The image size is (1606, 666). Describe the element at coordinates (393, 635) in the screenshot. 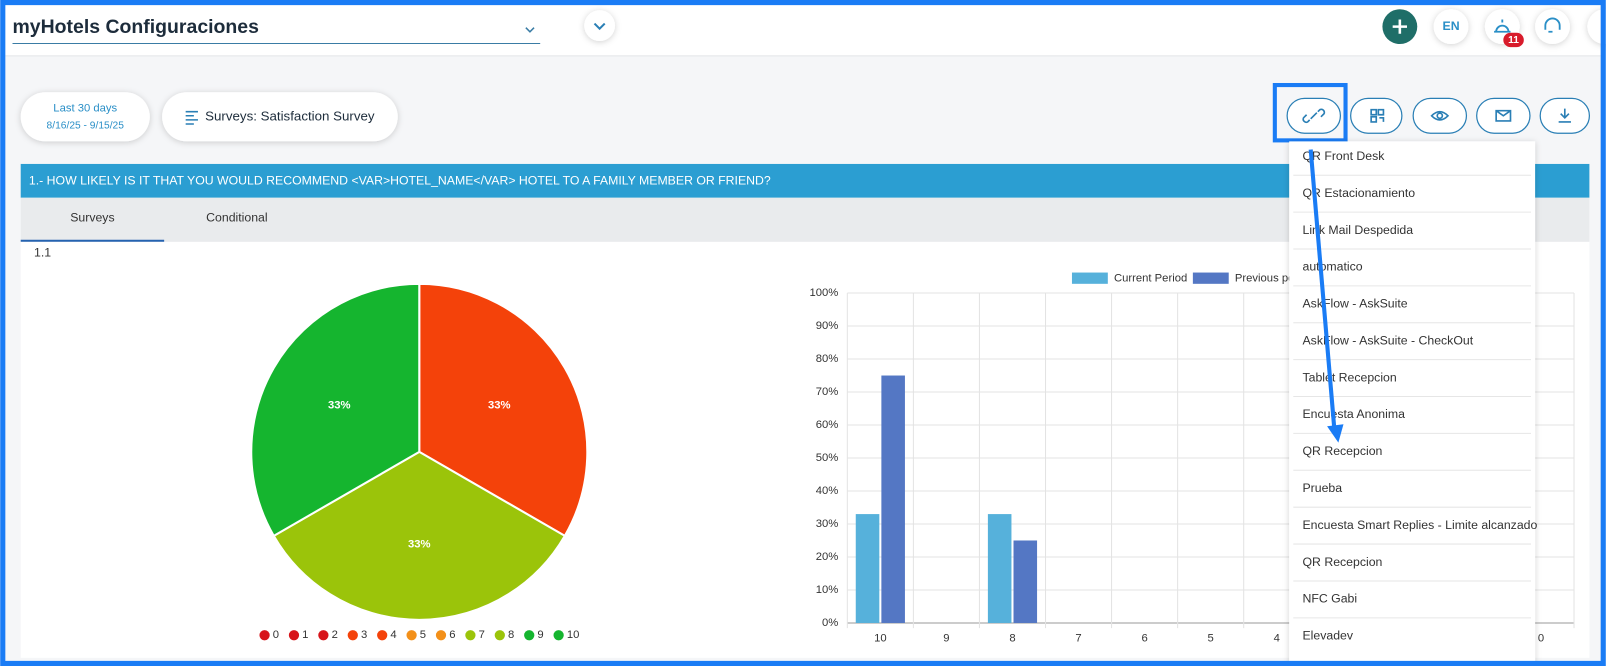

I see `legend-label: 4` at that location.